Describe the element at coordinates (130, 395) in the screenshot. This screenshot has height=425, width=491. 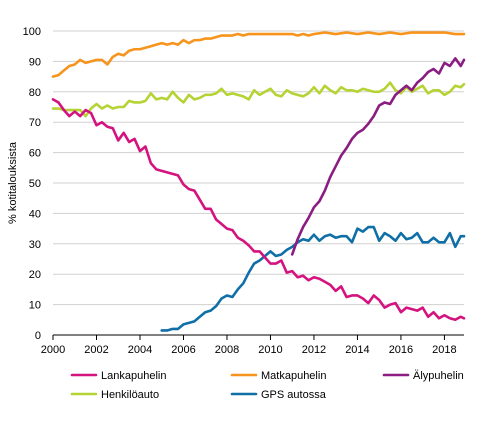
I see `legend-label-henkiloauto: Henkilöauto` at that location.